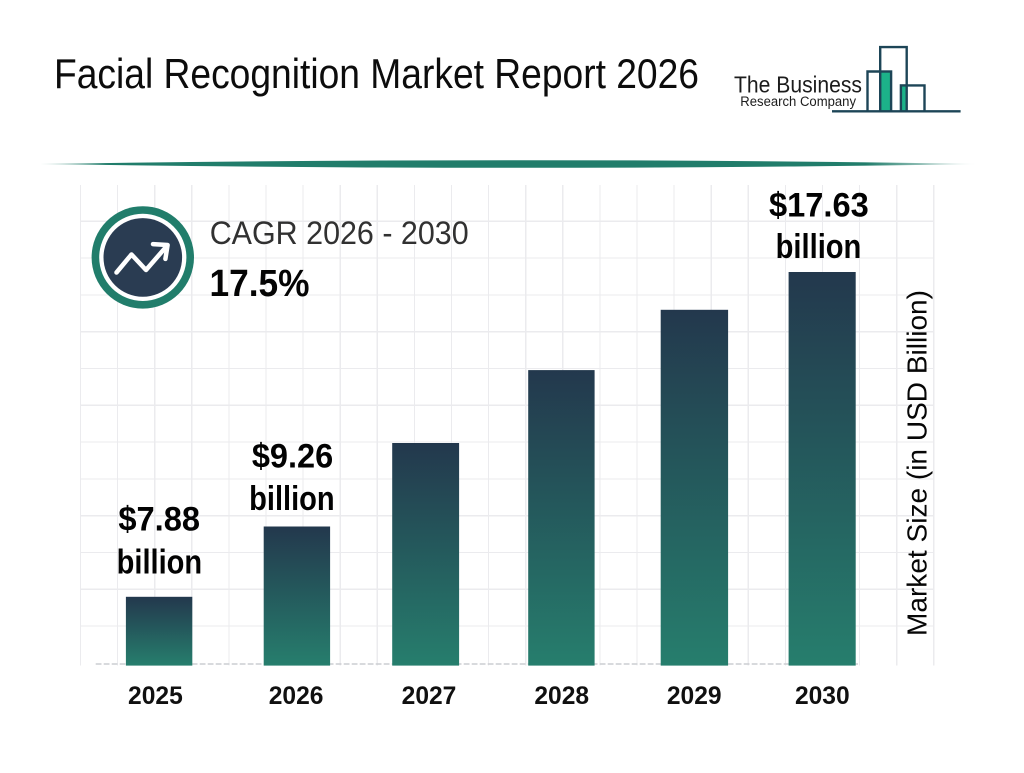  What do you see at coordinates (159, 520) in the screenshot?
I see `svg-text: $7.88` at bounding box center [159, 520].